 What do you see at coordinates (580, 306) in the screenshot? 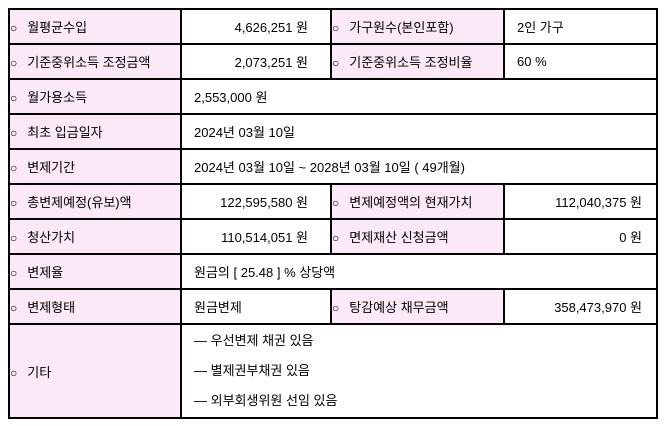
I see `value-cell-expected-forgiven-debt: 358,473,970 원` at bounding box center [580, 306].